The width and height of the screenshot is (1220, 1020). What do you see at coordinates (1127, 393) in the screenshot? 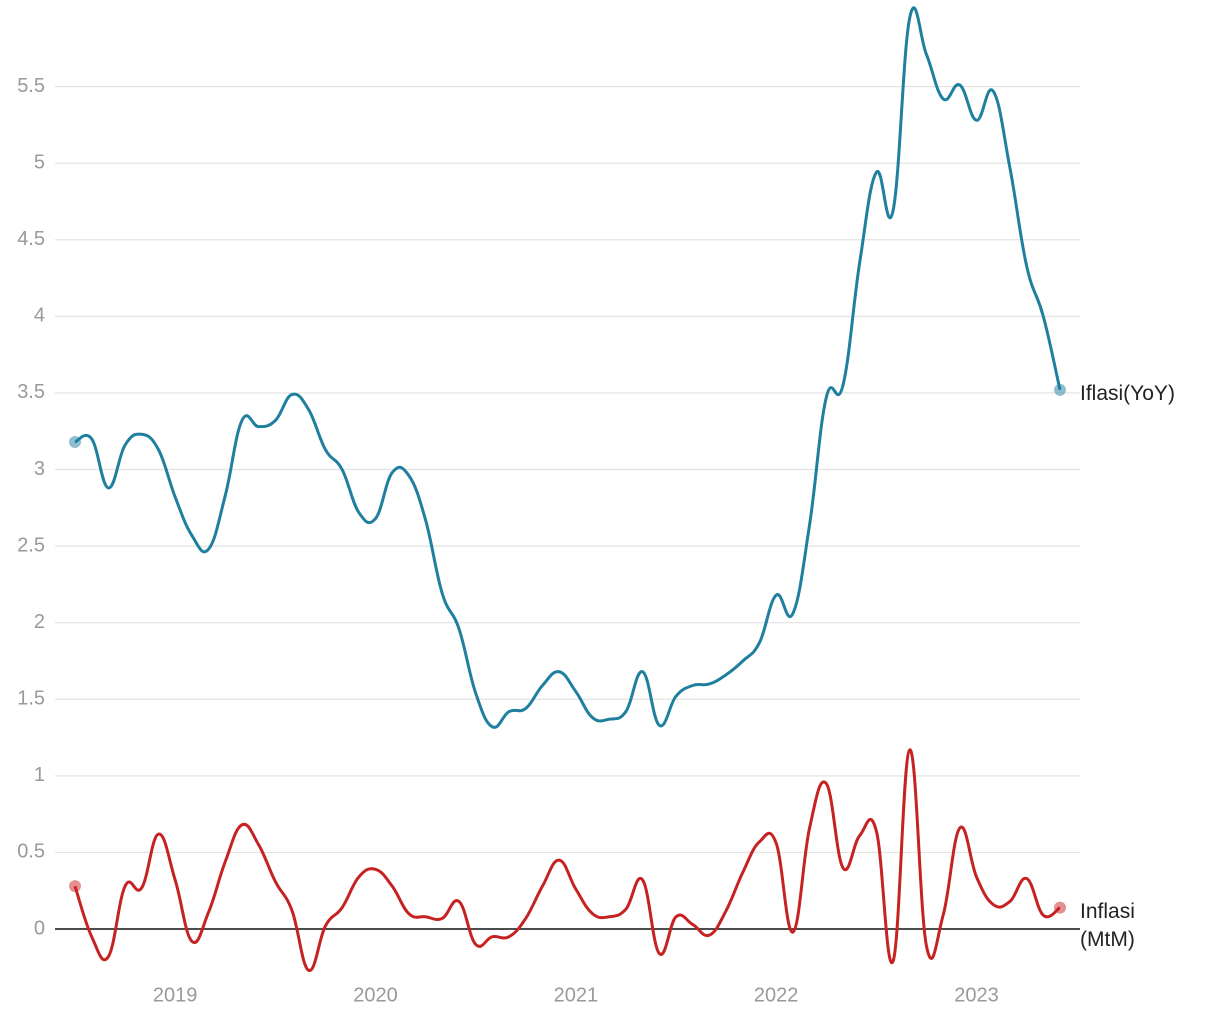
I see `series-label: Iflasi(YoY)` at bounding box center [1127, 393].